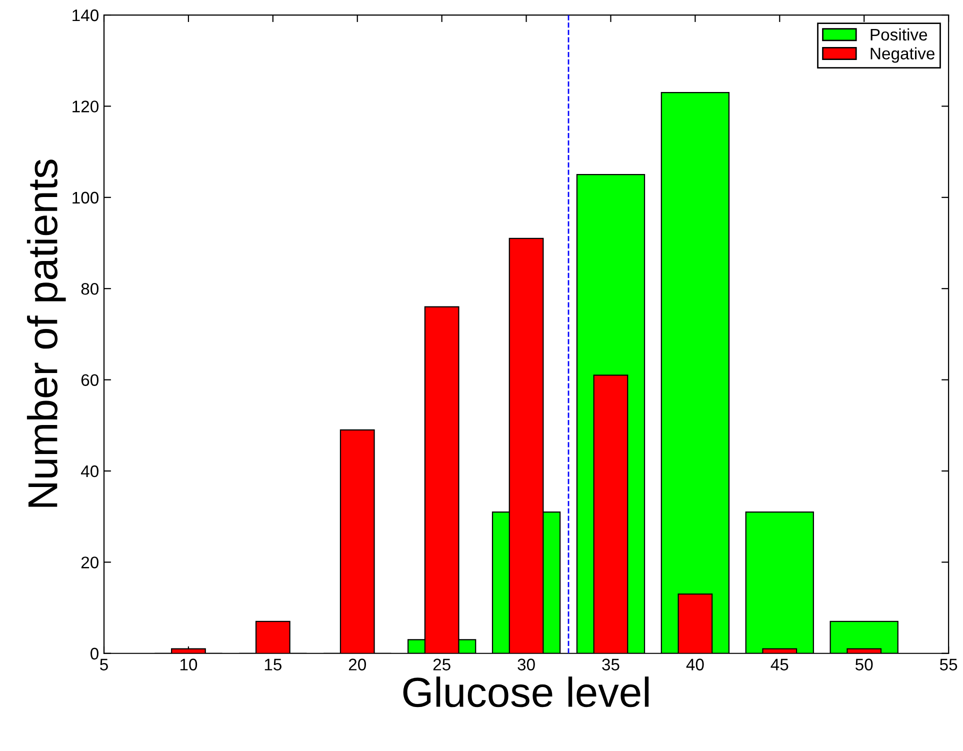 The image size is (963, 751). Describe the element at coordinates (46, 333) in the screenshot. I see `y-axis-title: Number of patients` at that location.